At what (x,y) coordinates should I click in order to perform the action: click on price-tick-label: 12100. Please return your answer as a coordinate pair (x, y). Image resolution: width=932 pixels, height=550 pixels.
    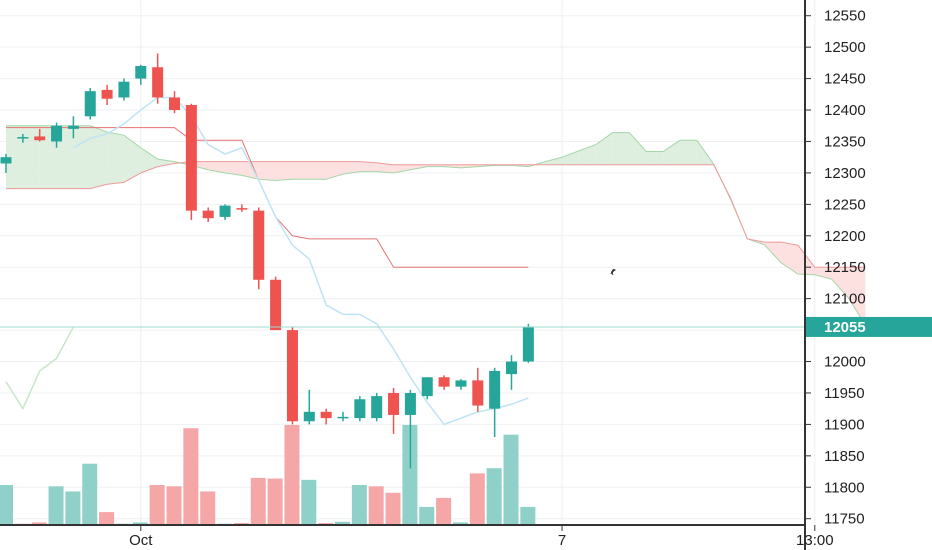
    Looking at the image, I should click on (845, 299).